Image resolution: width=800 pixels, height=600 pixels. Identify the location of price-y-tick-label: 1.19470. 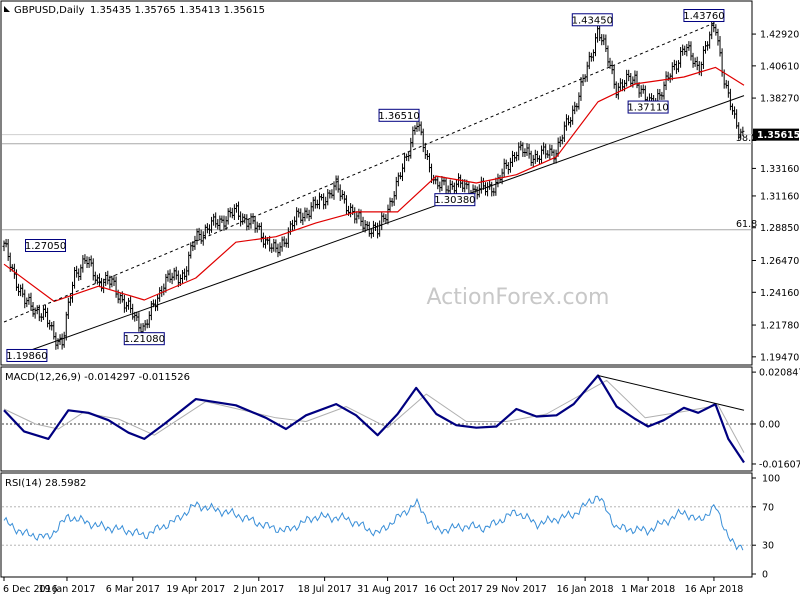
(779, 357).